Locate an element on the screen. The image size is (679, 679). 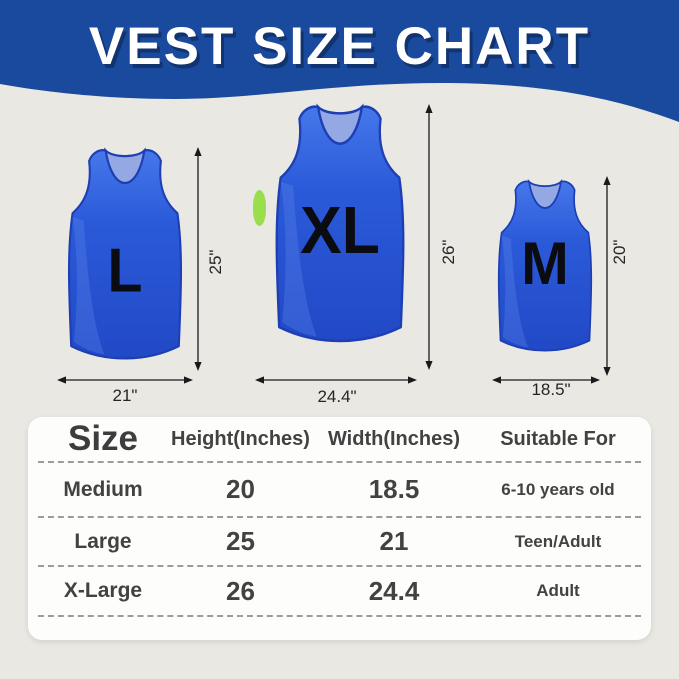
height-label-medium: 20" is located at coordinates (619, 252).